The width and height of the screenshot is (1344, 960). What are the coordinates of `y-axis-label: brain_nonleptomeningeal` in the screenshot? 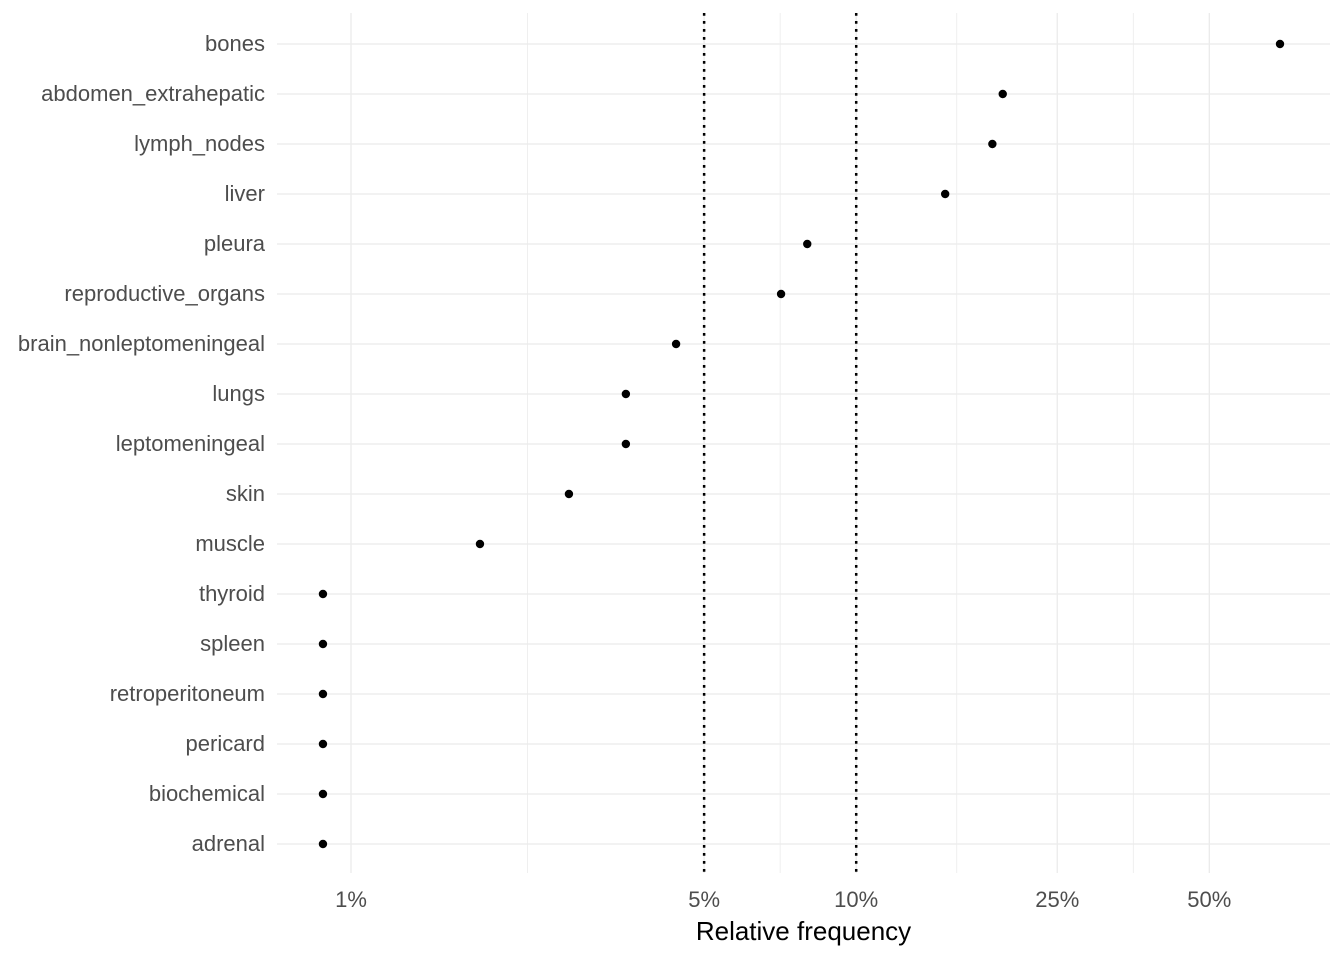 It's located at (141, 343).